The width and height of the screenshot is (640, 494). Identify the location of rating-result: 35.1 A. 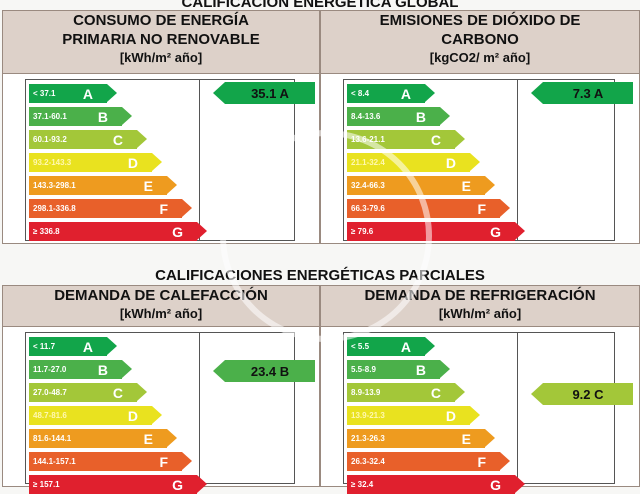
(264, 93).